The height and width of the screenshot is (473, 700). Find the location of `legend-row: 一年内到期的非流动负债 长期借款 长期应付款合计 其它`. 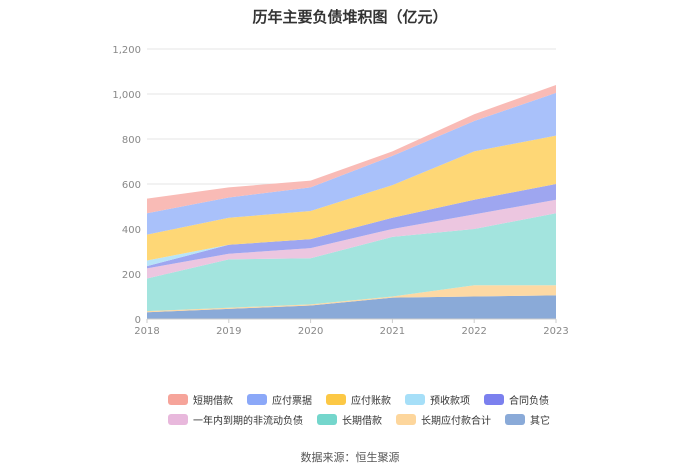

legend-row: 一年内到期的非流动负债 长期借款 长期应付款合计 其它 is located at coordinates (368, 419).